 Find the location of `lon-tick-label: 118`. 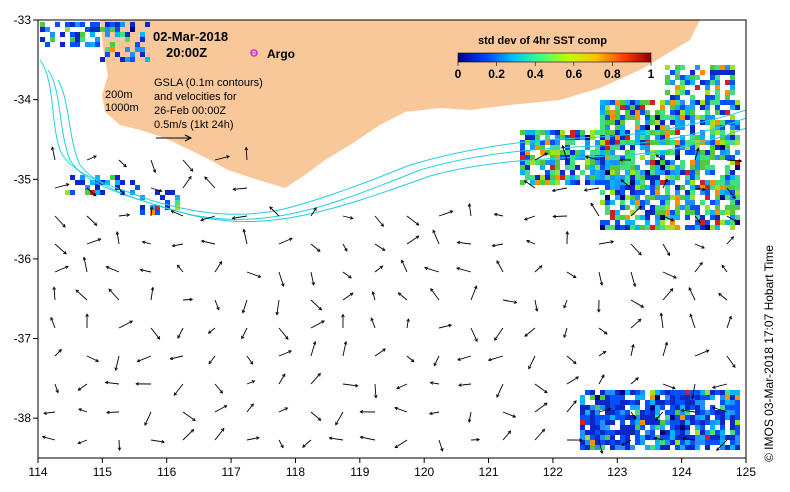

lon-tick-label: 118 is located at coordinates (295, 472).